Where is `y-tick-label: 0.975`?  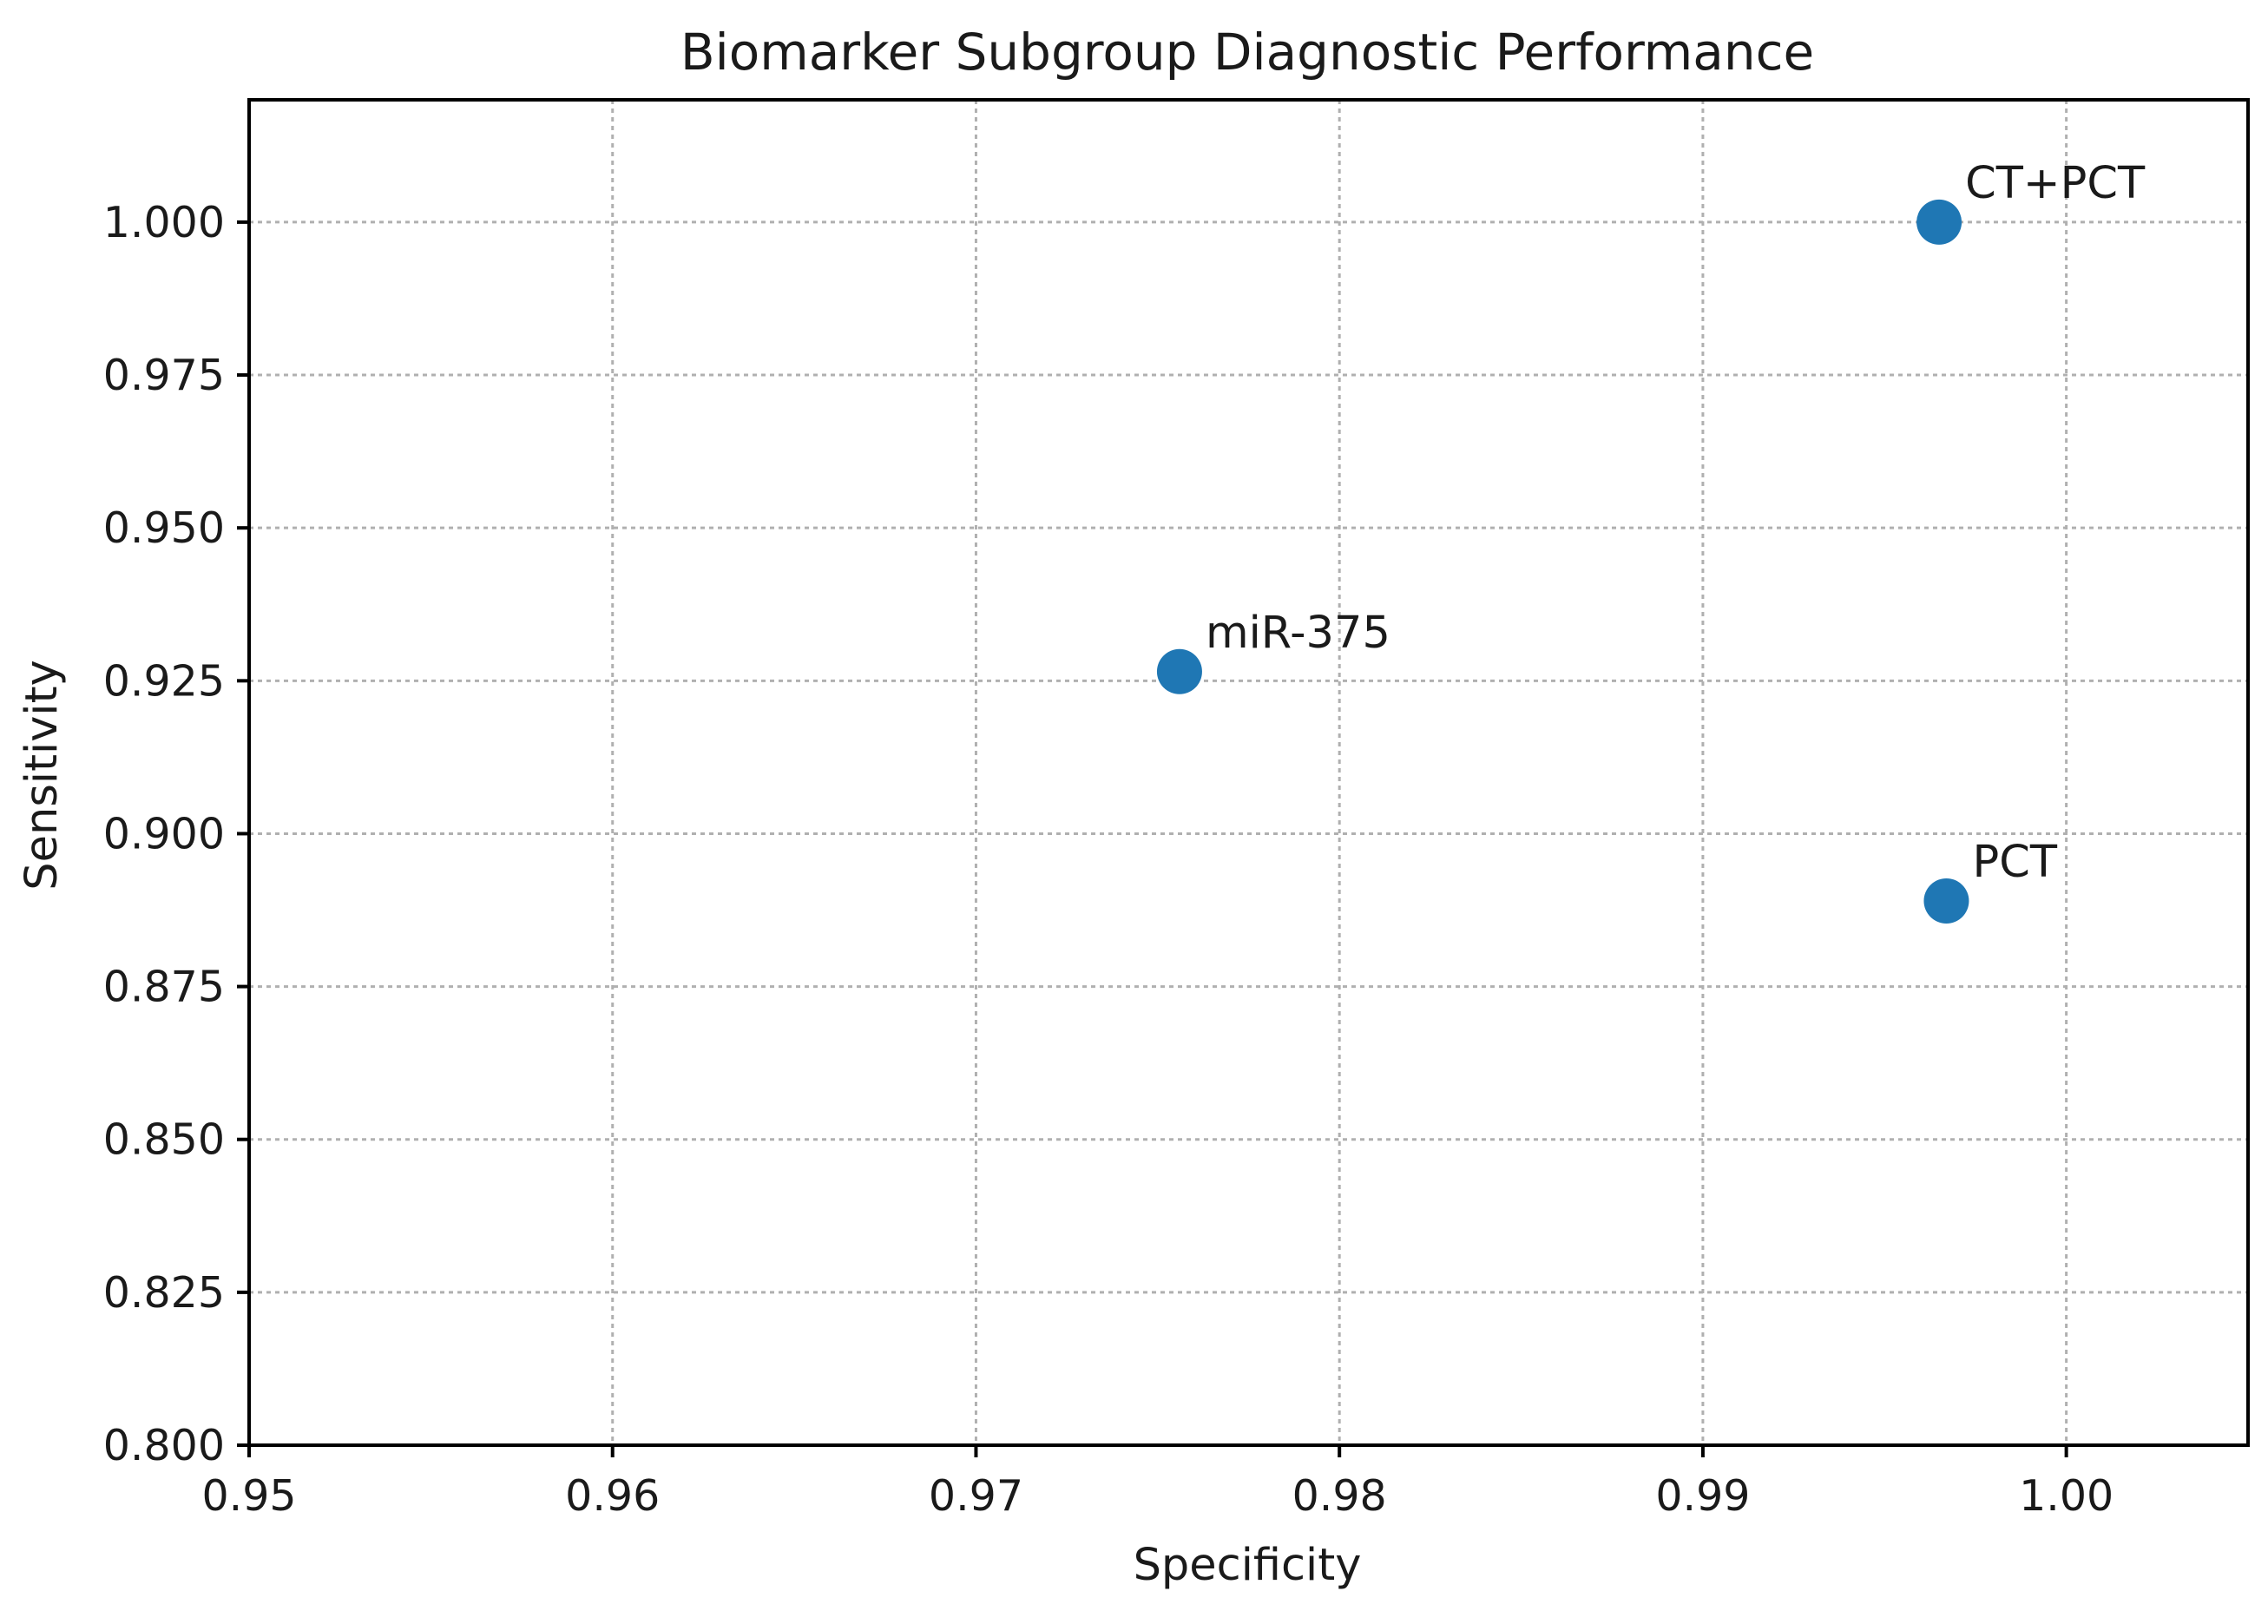 y-tick-label: 0.975 is located at coordinates (164, 375).